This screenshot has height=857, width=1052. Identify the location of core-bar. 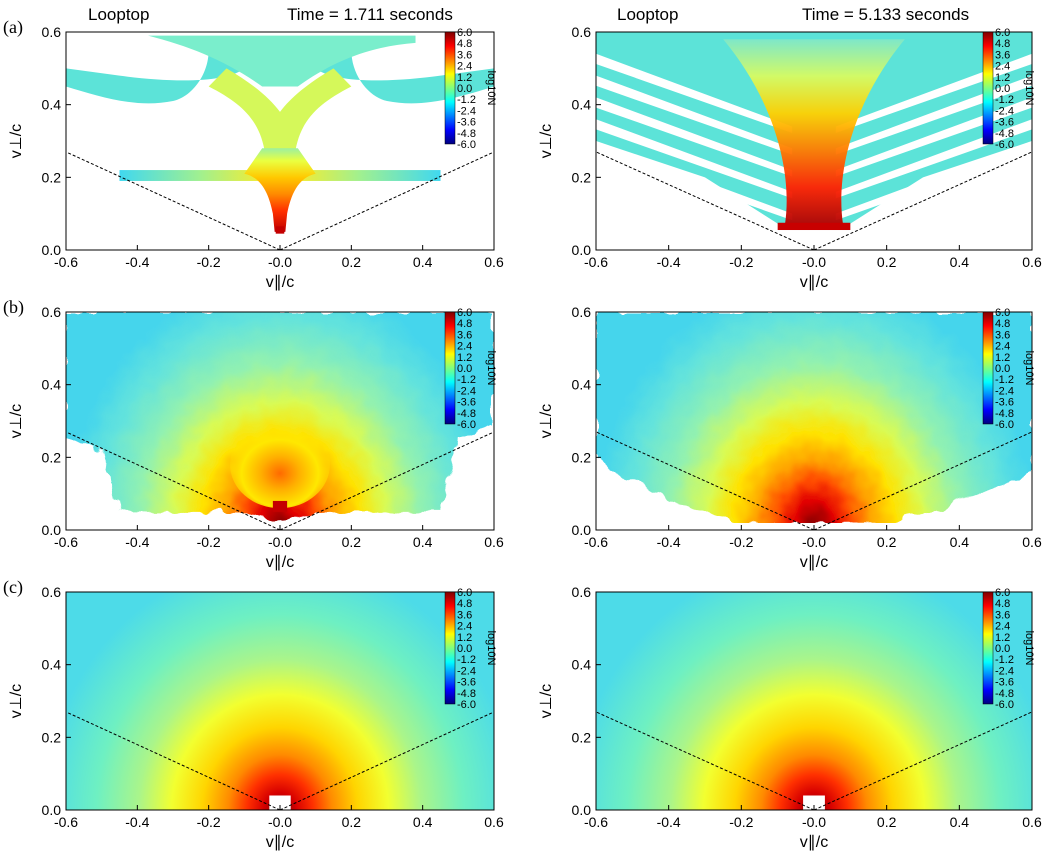
(814, 226).